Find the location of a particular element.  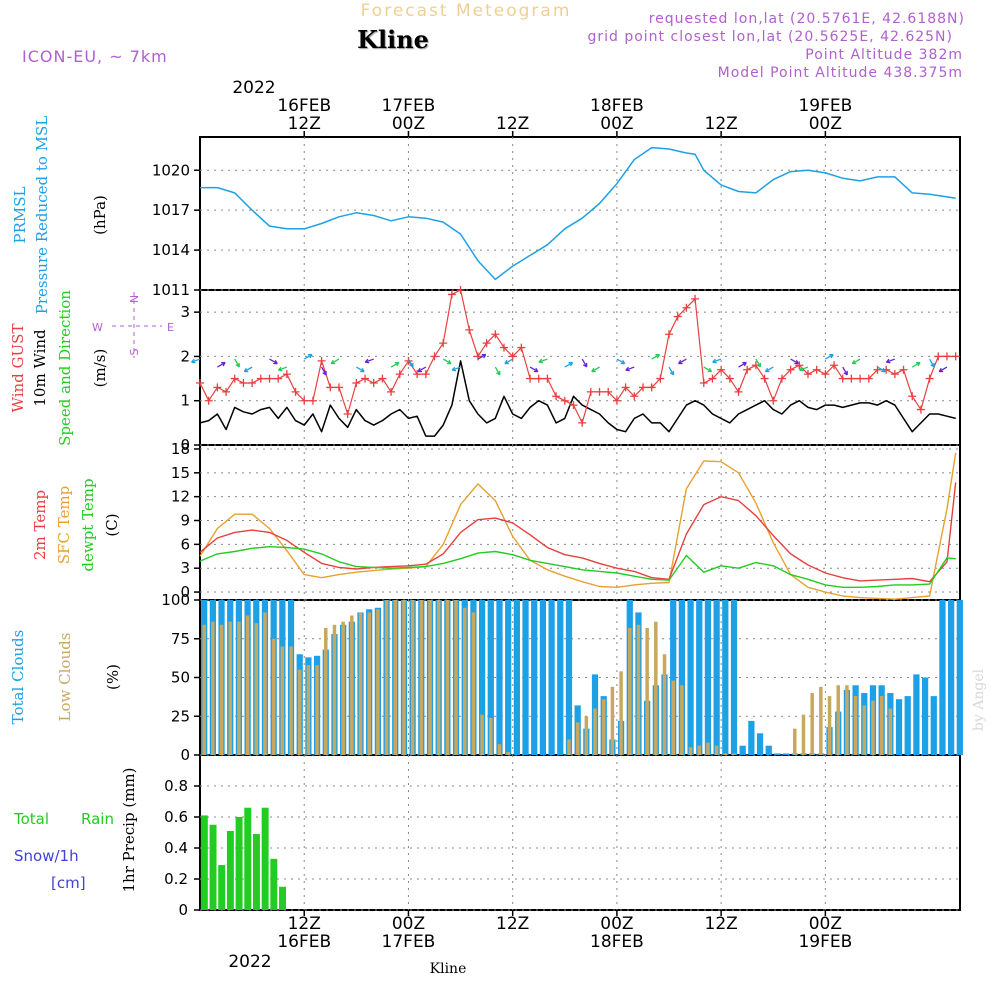

ytick-label-temp-0: 0 is located at coordinates (185, 592).